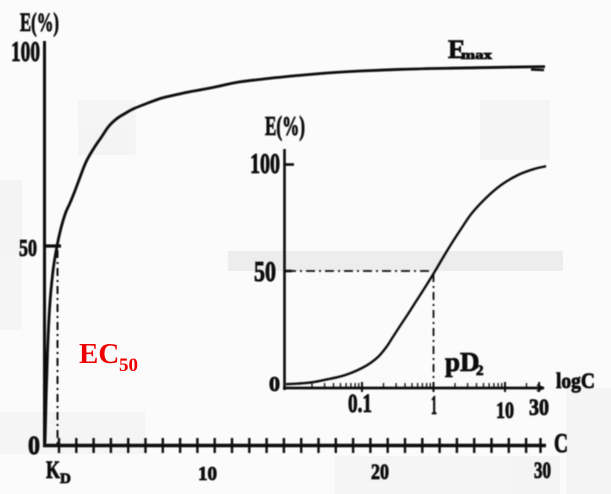 The width and height of the screenshot is (611, 494). Describe the element at coordinates (99, 354) in the screenshot. I see `svg-text: EC` at that location.